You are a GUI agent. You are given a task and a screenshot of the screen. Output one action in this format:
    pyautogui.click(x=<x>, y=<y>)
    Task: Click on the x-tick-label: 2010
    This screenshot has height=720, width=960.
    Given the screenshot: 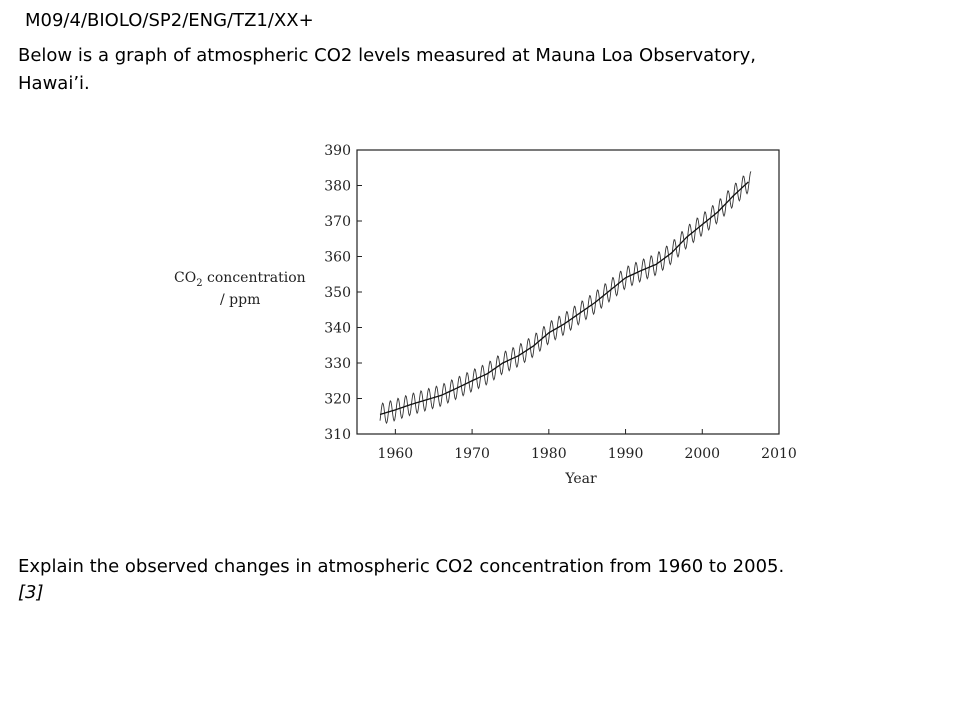 What is the action you would take?
    pyautogui.click(x=779, y=454)
    